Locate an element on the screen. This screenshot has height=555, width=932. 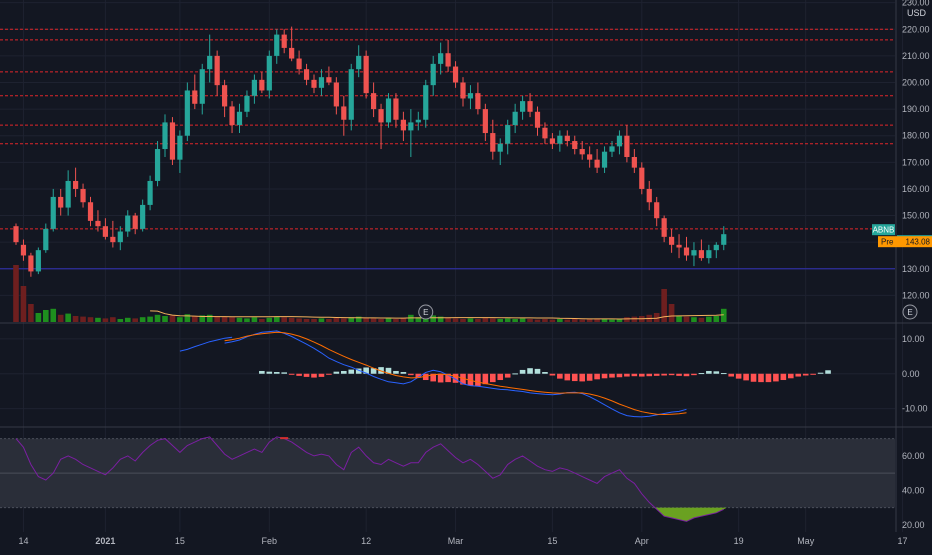
pre-market-badge is located at coordinates (905, 242).